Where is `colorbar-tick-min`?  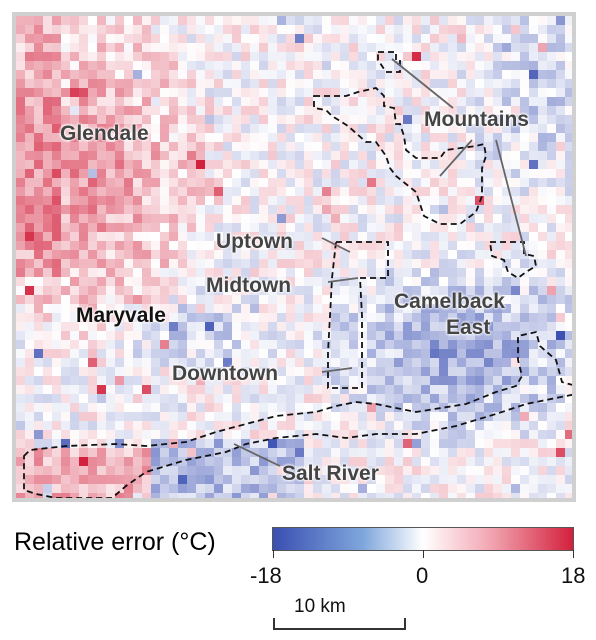 colorbar-tick-min is located at coordinates (273, 554).